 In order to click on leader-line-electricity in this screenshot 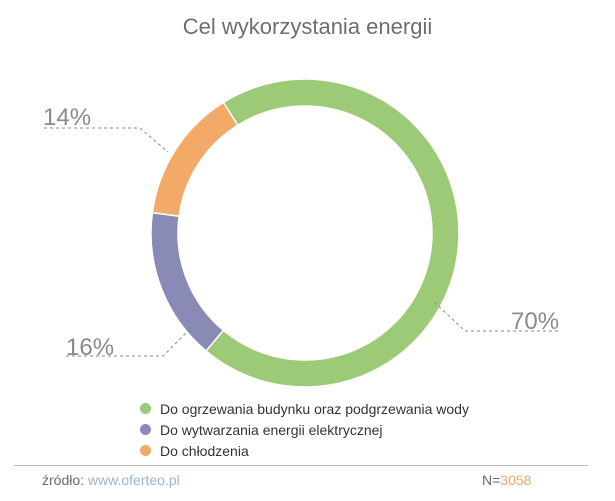, I will do `click(130, 341)`.